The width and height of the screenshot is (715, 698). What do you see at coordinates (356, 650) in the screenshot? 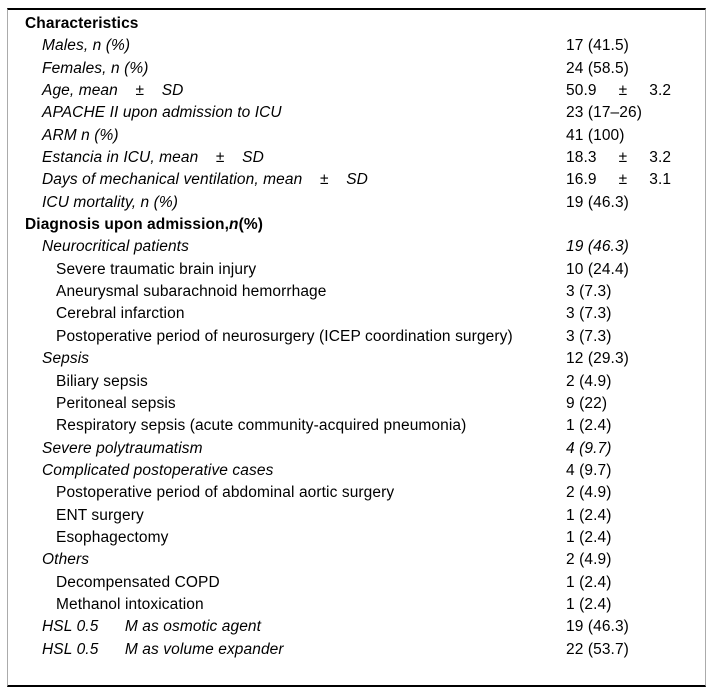
I see `table-row: HSL 0.5 M as volume expander 22 (53.7)` at bounding box center [356, 650].